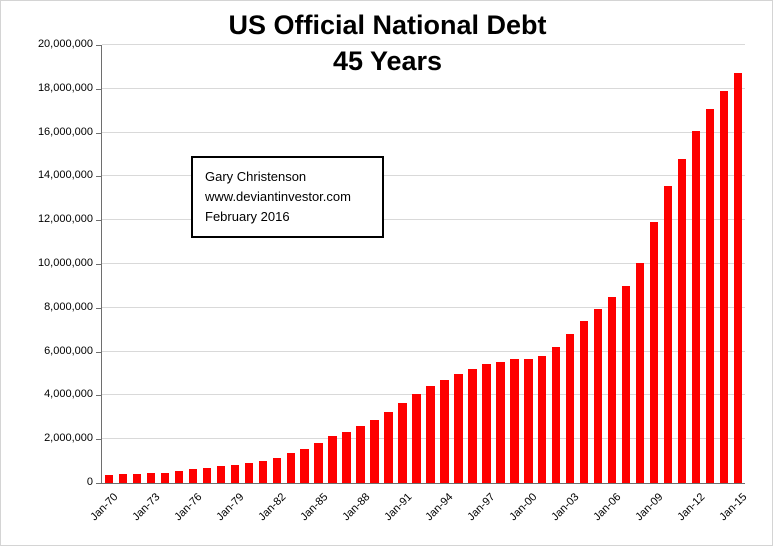 This screenshot has height=546, width=773. Describe the element at coordinates (278, 197) in the screenshot. I see `annotation-website: www.deviantinvestor.com` at that location.